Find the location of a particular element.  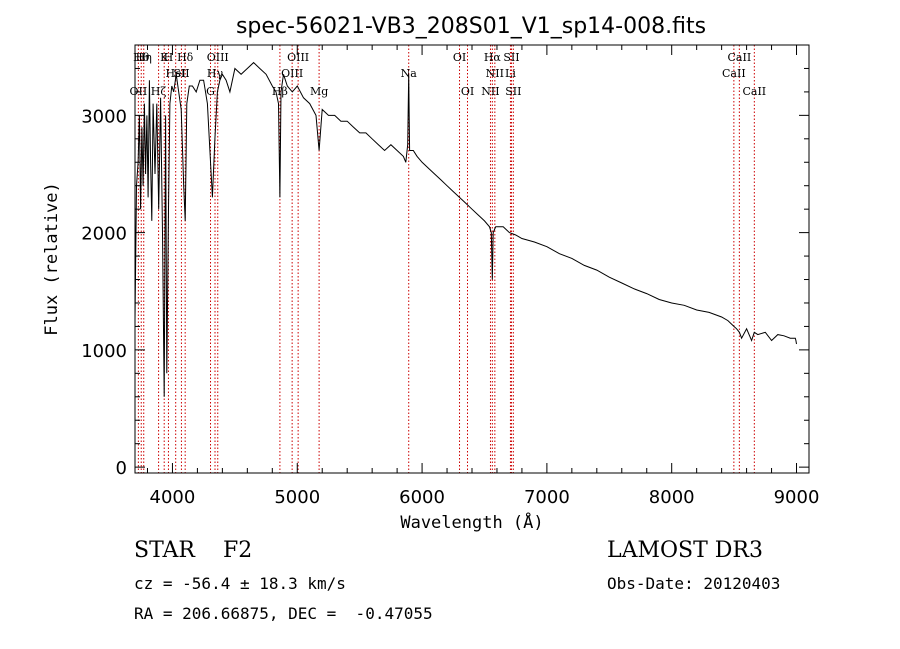

x-tick-label: 5000 is located at coordinates (297, 497).